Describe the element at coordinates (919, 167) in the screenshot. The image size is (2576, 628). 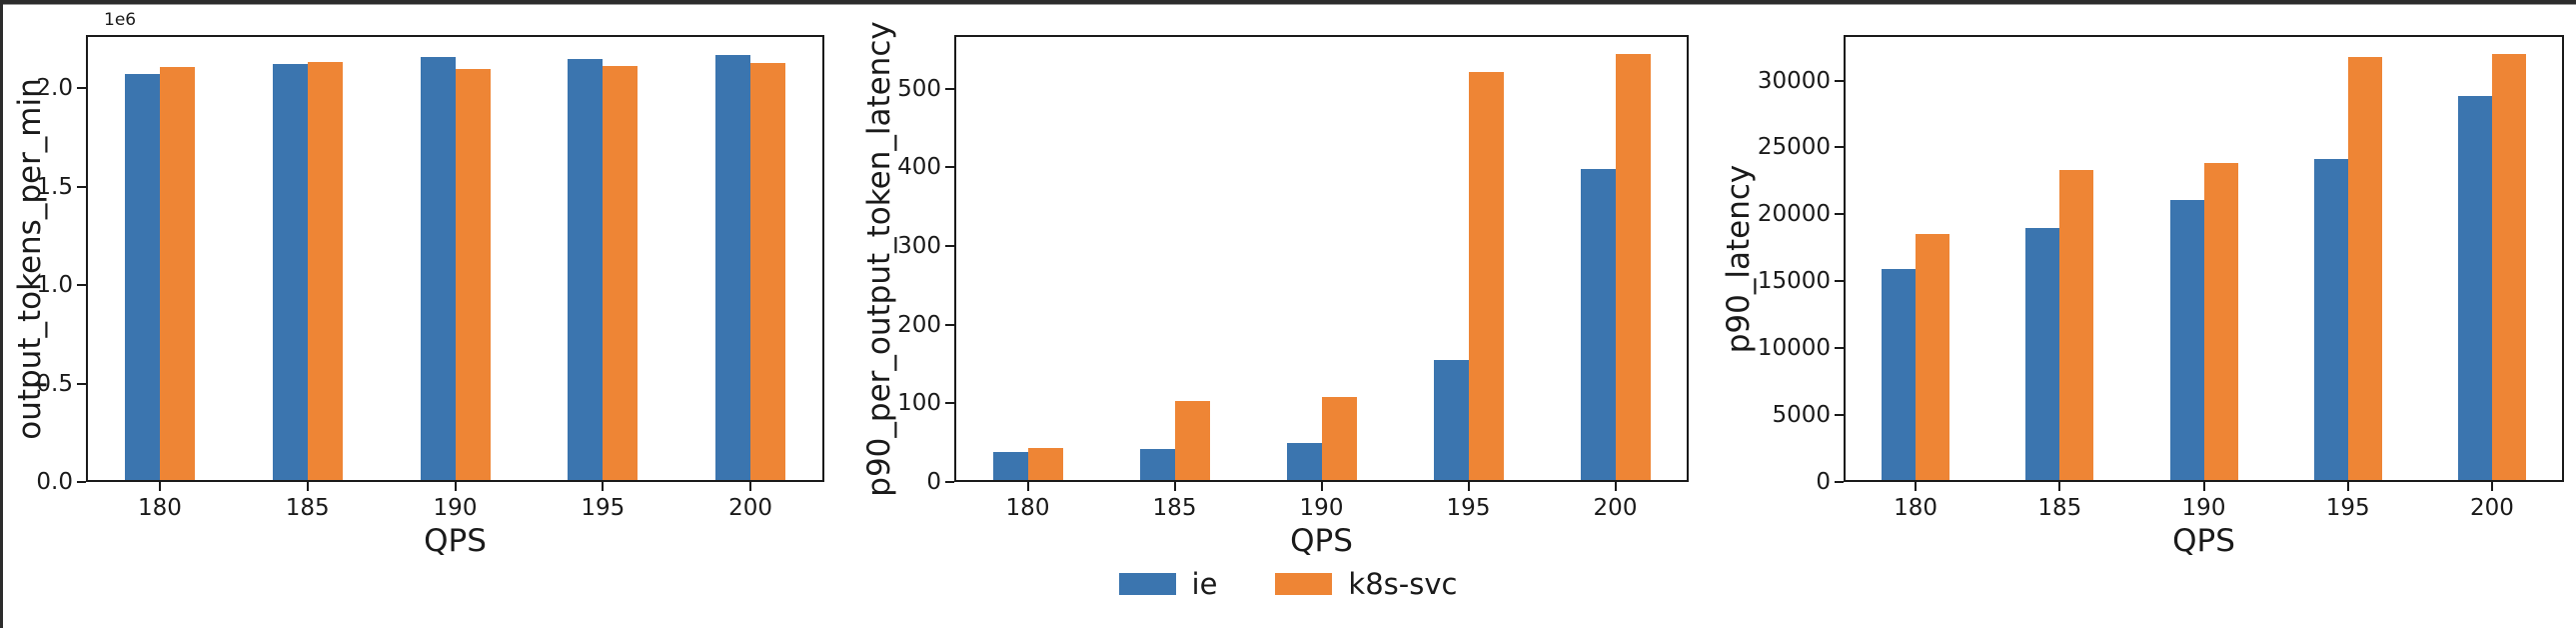
I see `y-tick-label: 400` at that location.